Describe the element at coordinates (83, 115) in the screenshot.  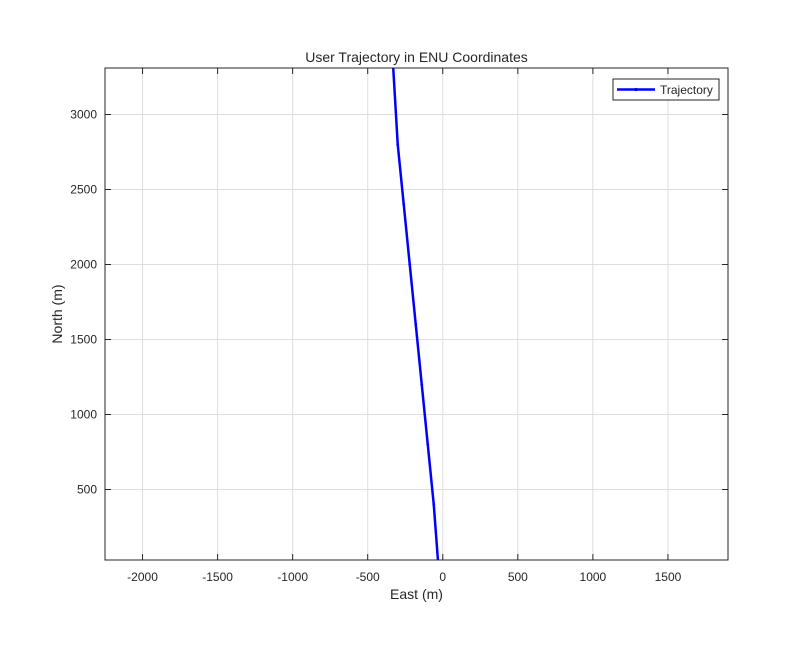
I see `y-tick-label: 3000` at that location.